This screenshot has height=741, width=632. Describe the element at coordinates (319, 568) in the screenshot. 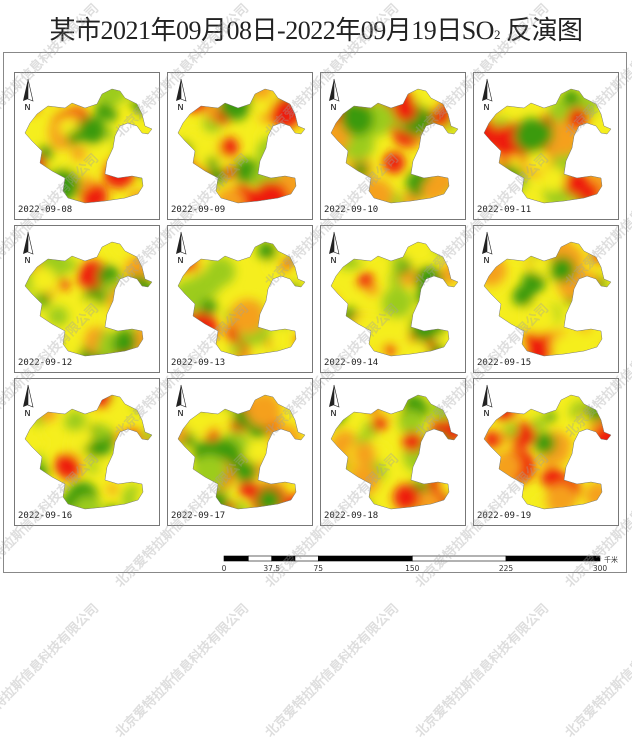

I see `scale-tick-label: 75` at that location.